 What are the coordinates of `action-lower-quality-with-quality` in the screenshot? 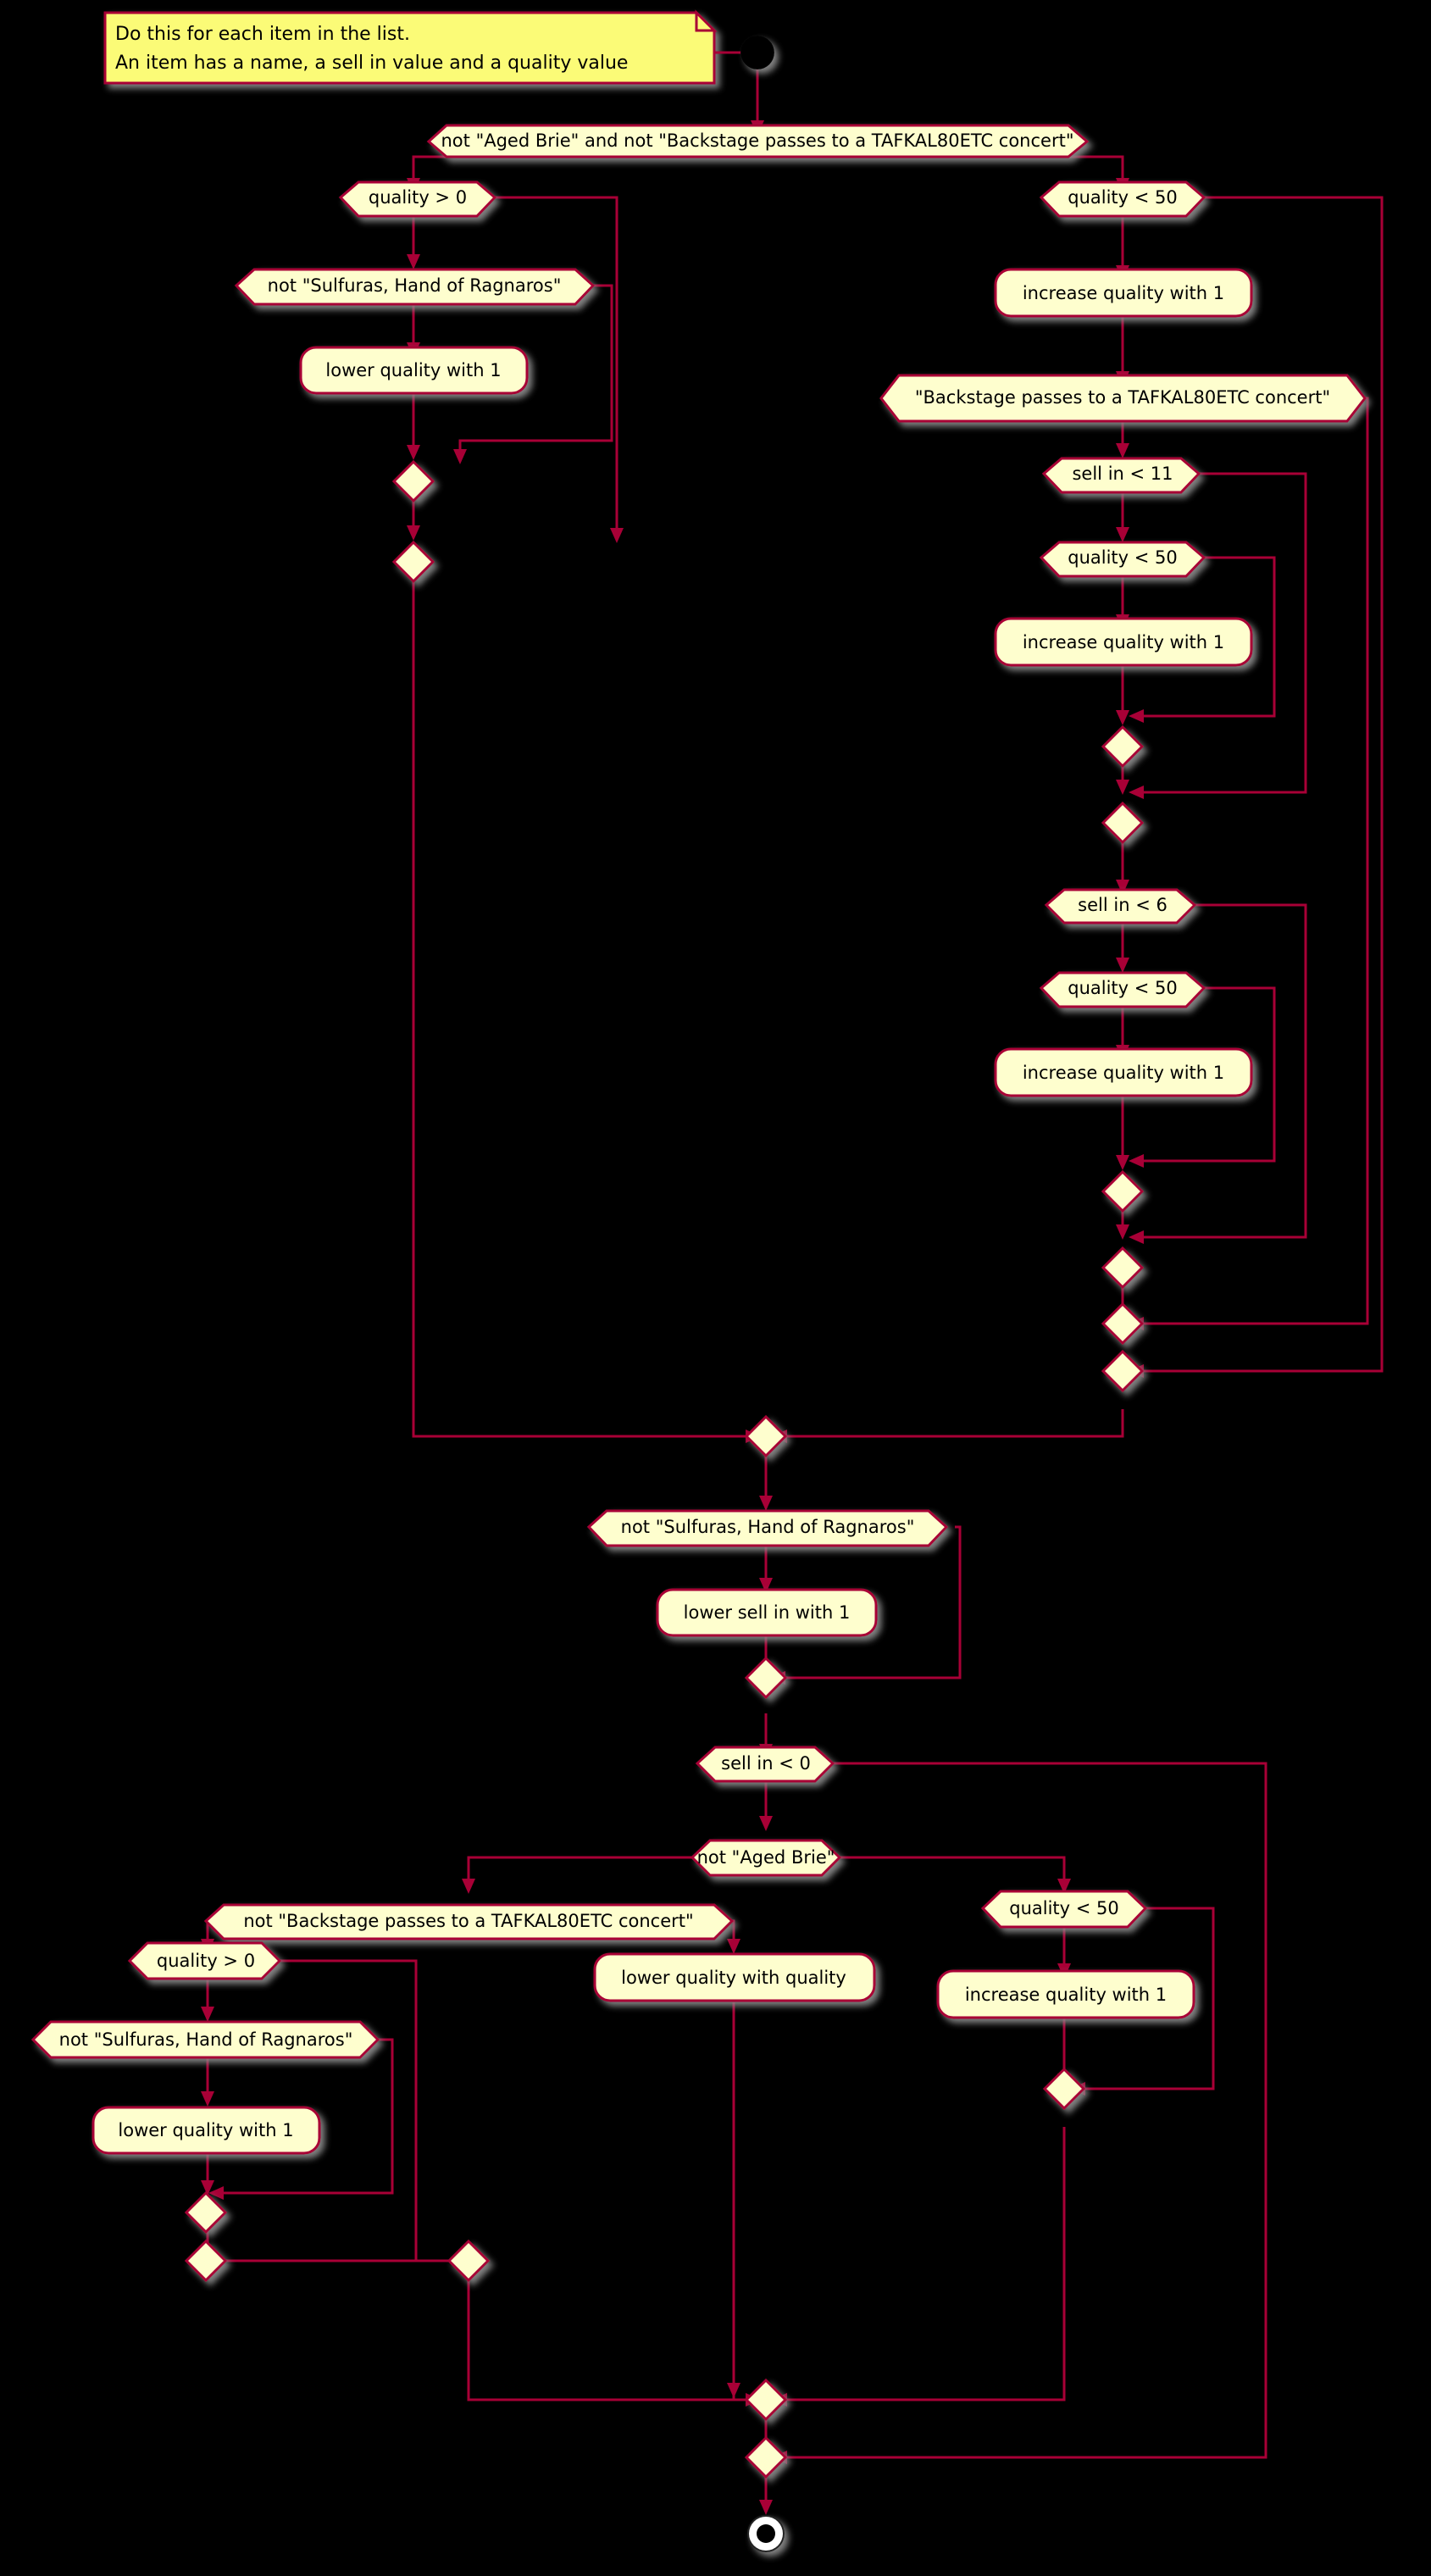 It's located at (734, 1977).